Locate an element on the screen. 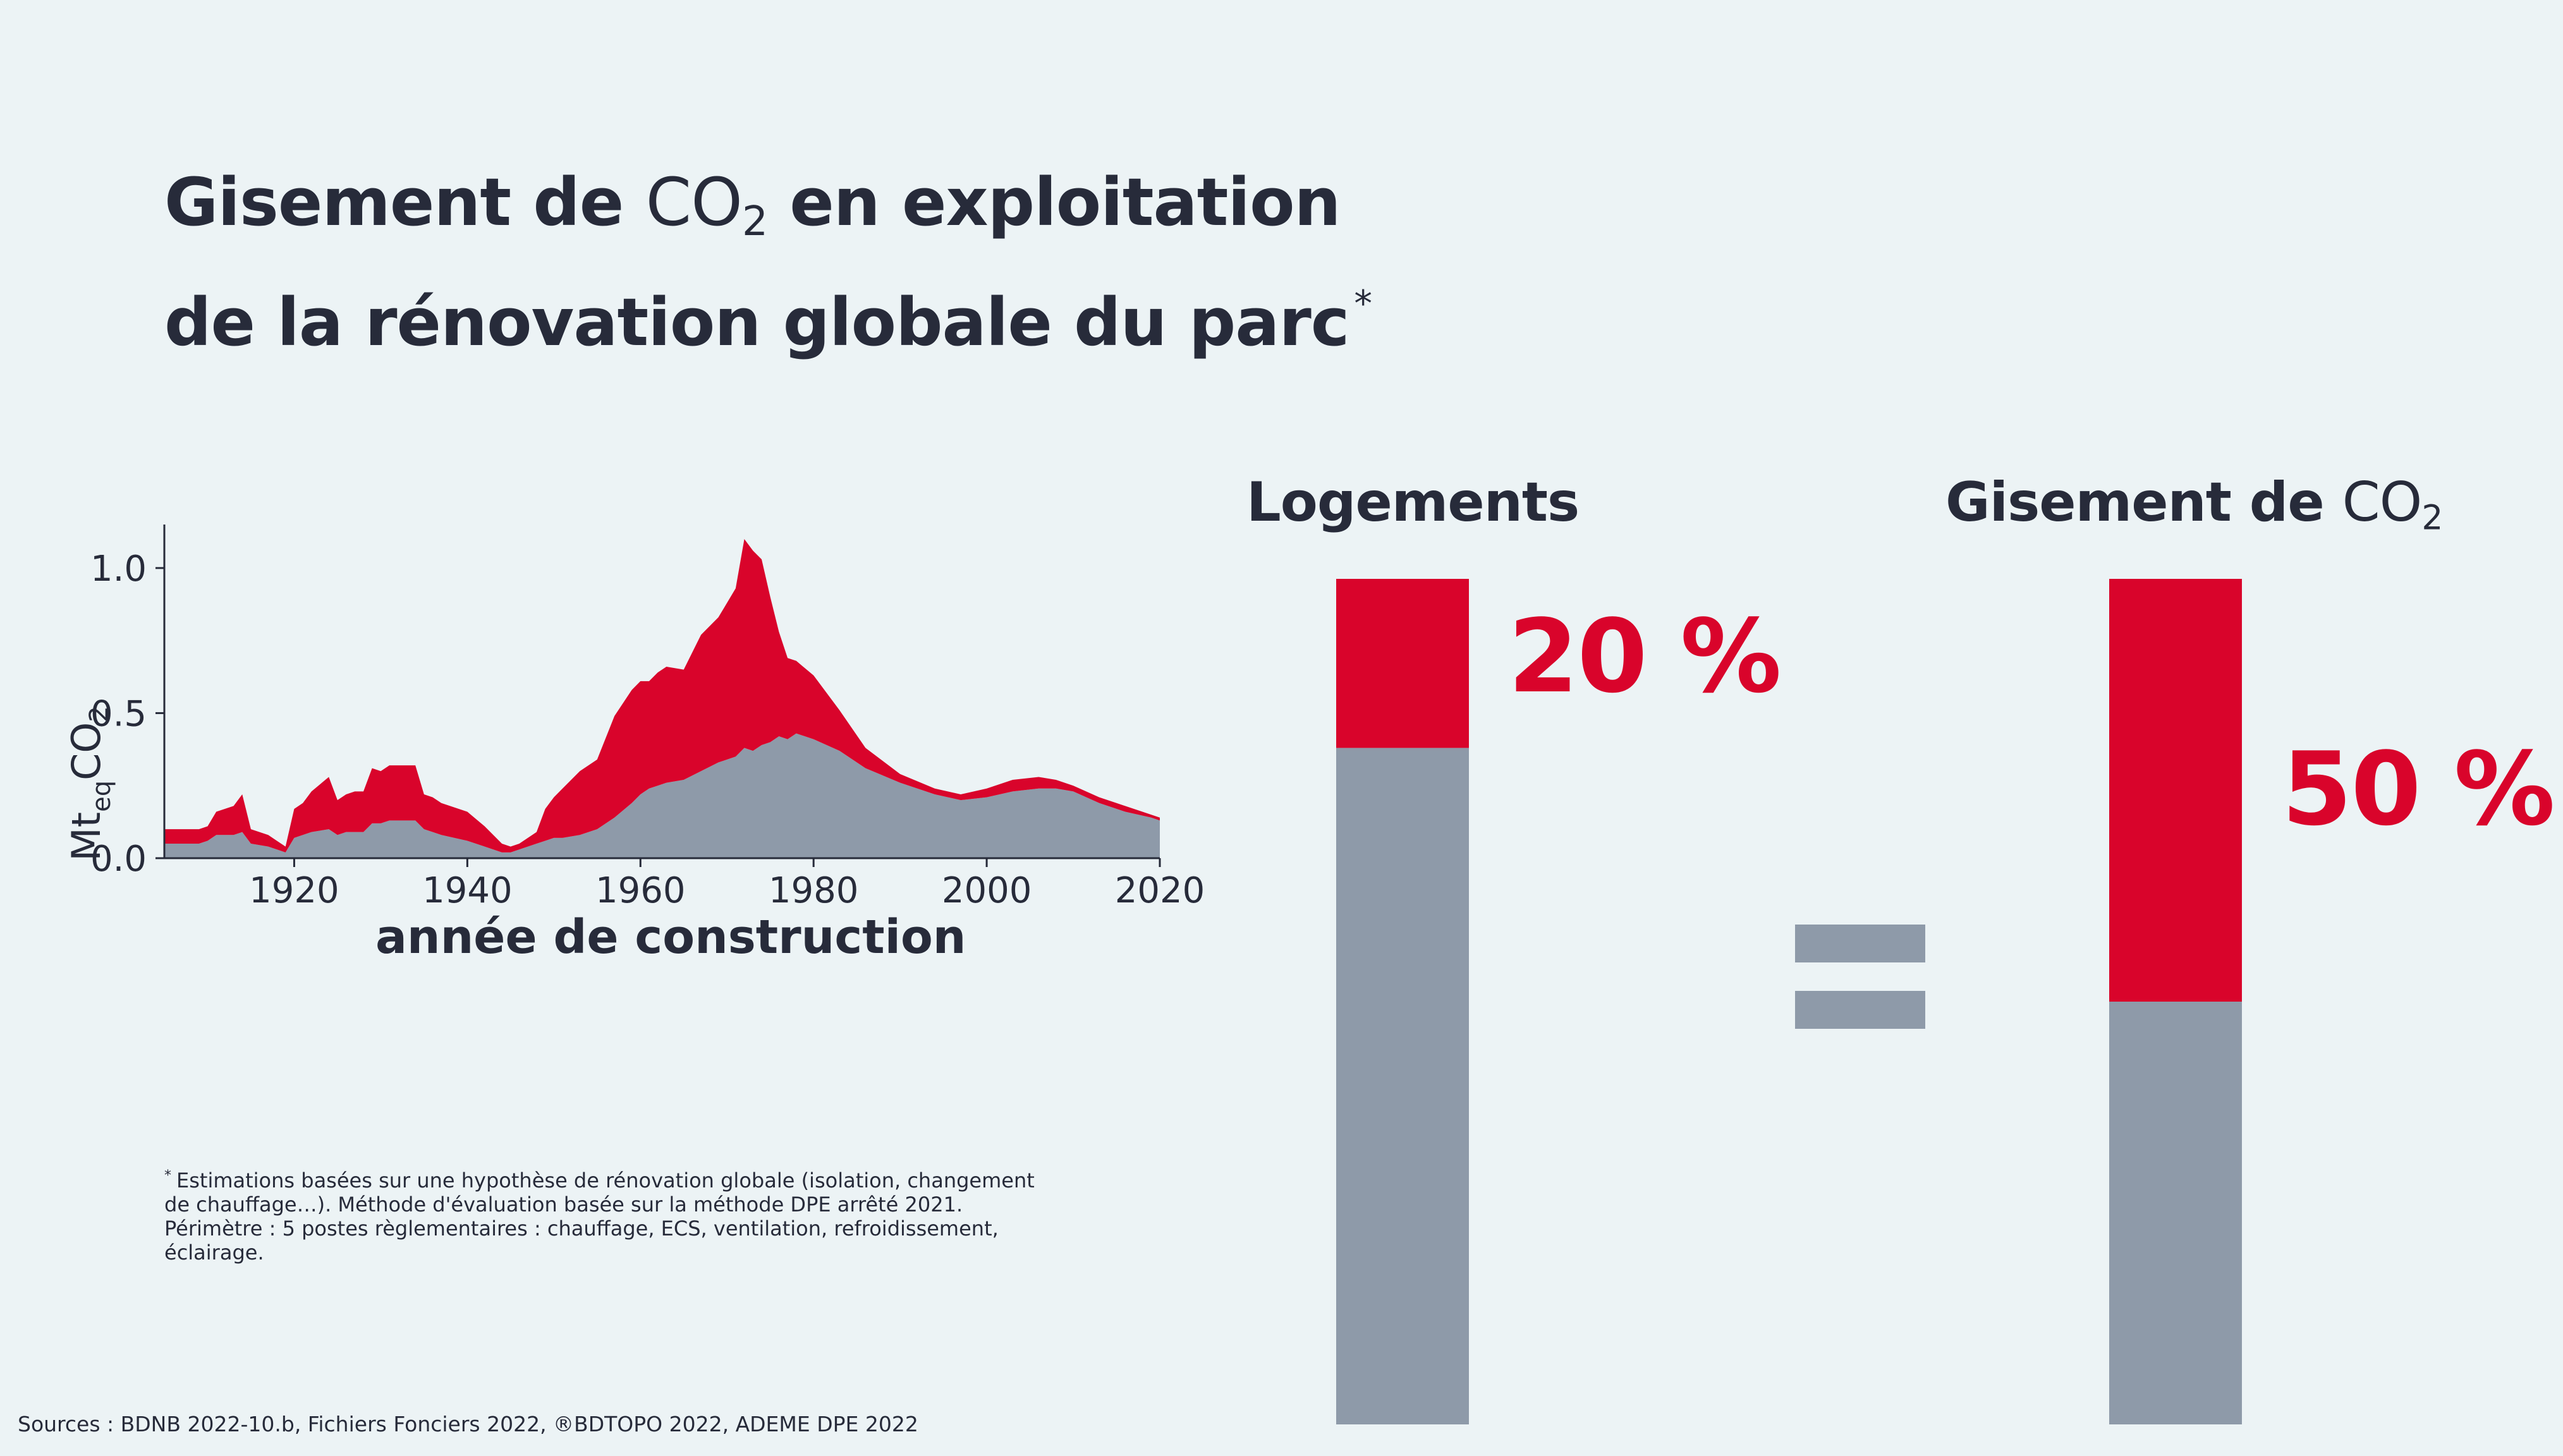 Image resolution: width=2563 pixels, height=1456 pixels. x-tick-label: 1940 is located at coordinates (467, 890).